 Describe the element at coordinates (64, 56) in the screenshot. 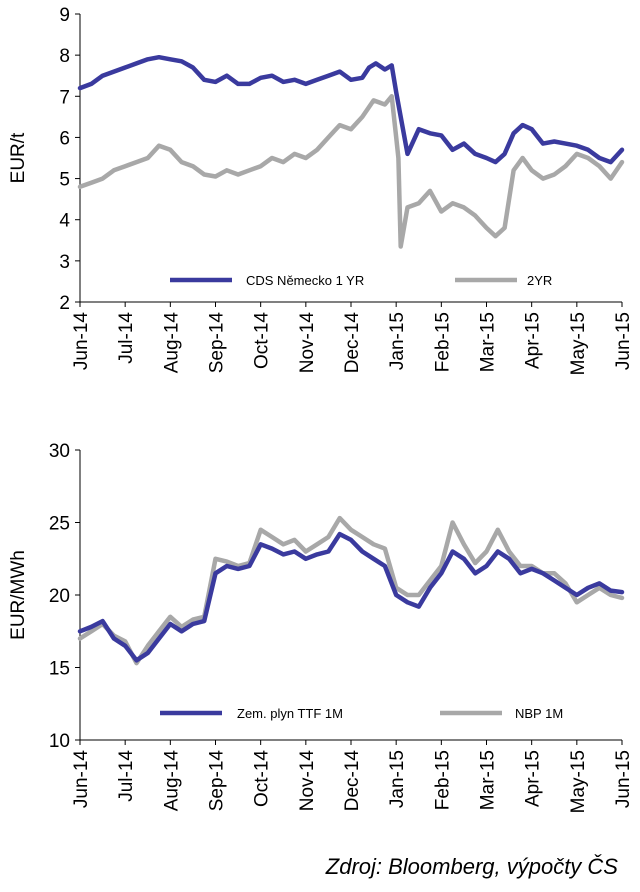

I see `y-tick-label: 8` at that location.